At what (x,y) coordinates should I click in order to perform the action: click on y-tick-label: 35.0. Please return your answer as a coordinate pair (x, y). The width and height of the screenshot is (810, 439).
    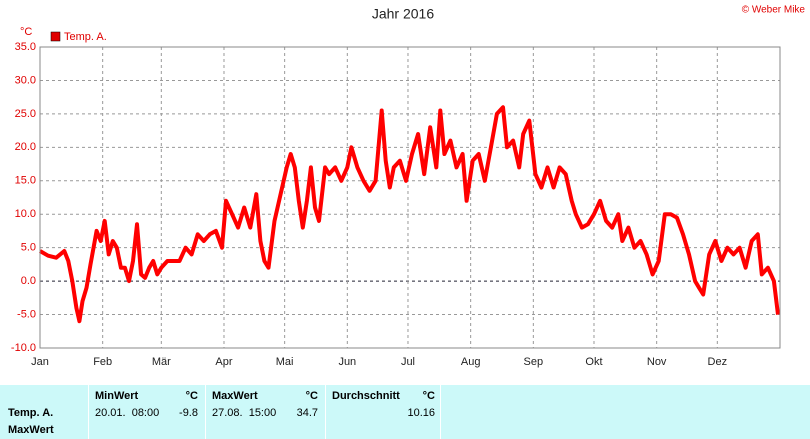
    Looking at the image, I should click on (25, 47).